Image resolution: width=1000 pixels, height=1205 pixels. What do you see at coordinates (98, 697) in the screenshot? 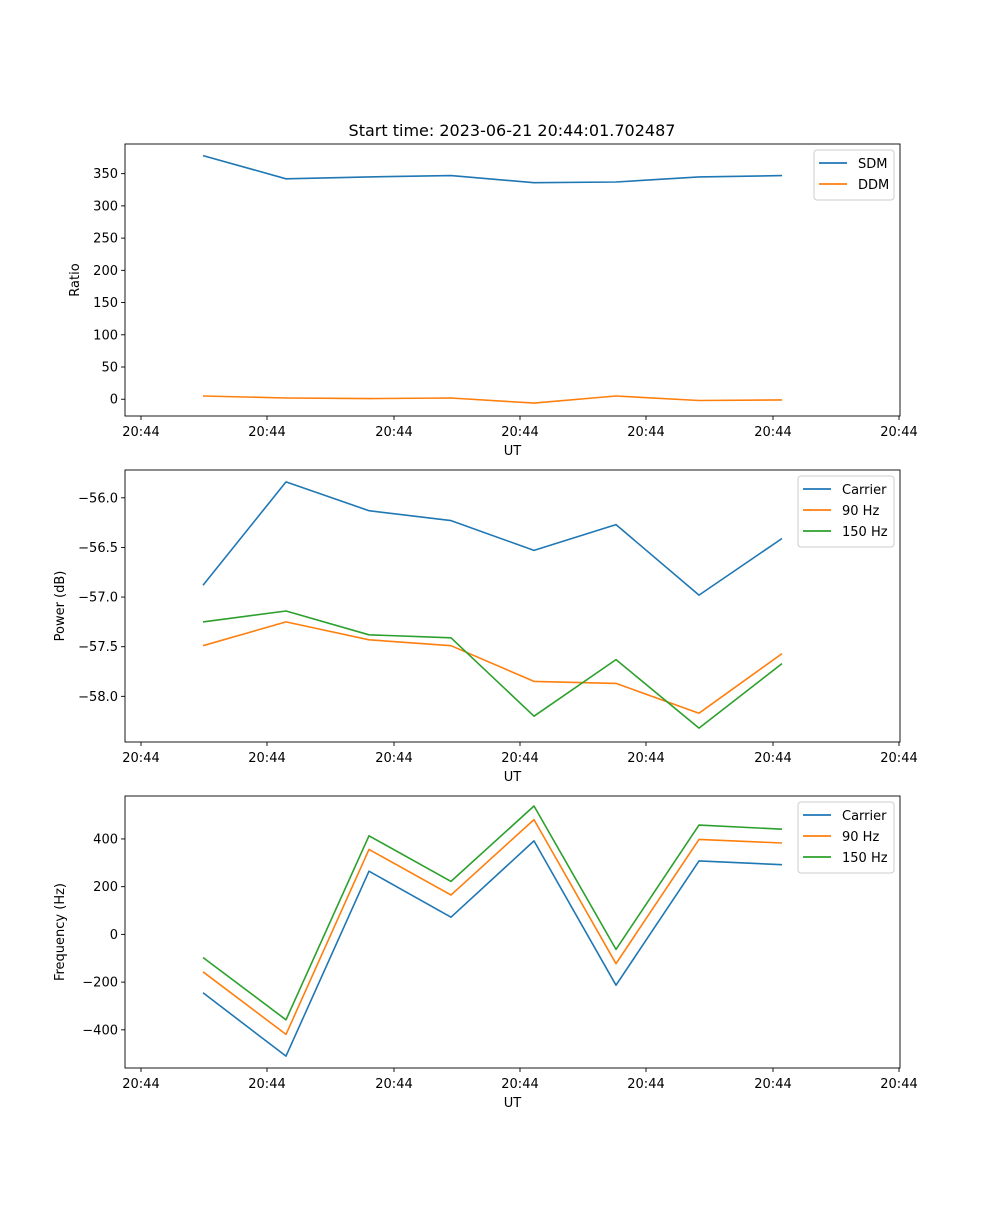
I see `y-tick-label: −58.0` at bounding box center [98, 697].